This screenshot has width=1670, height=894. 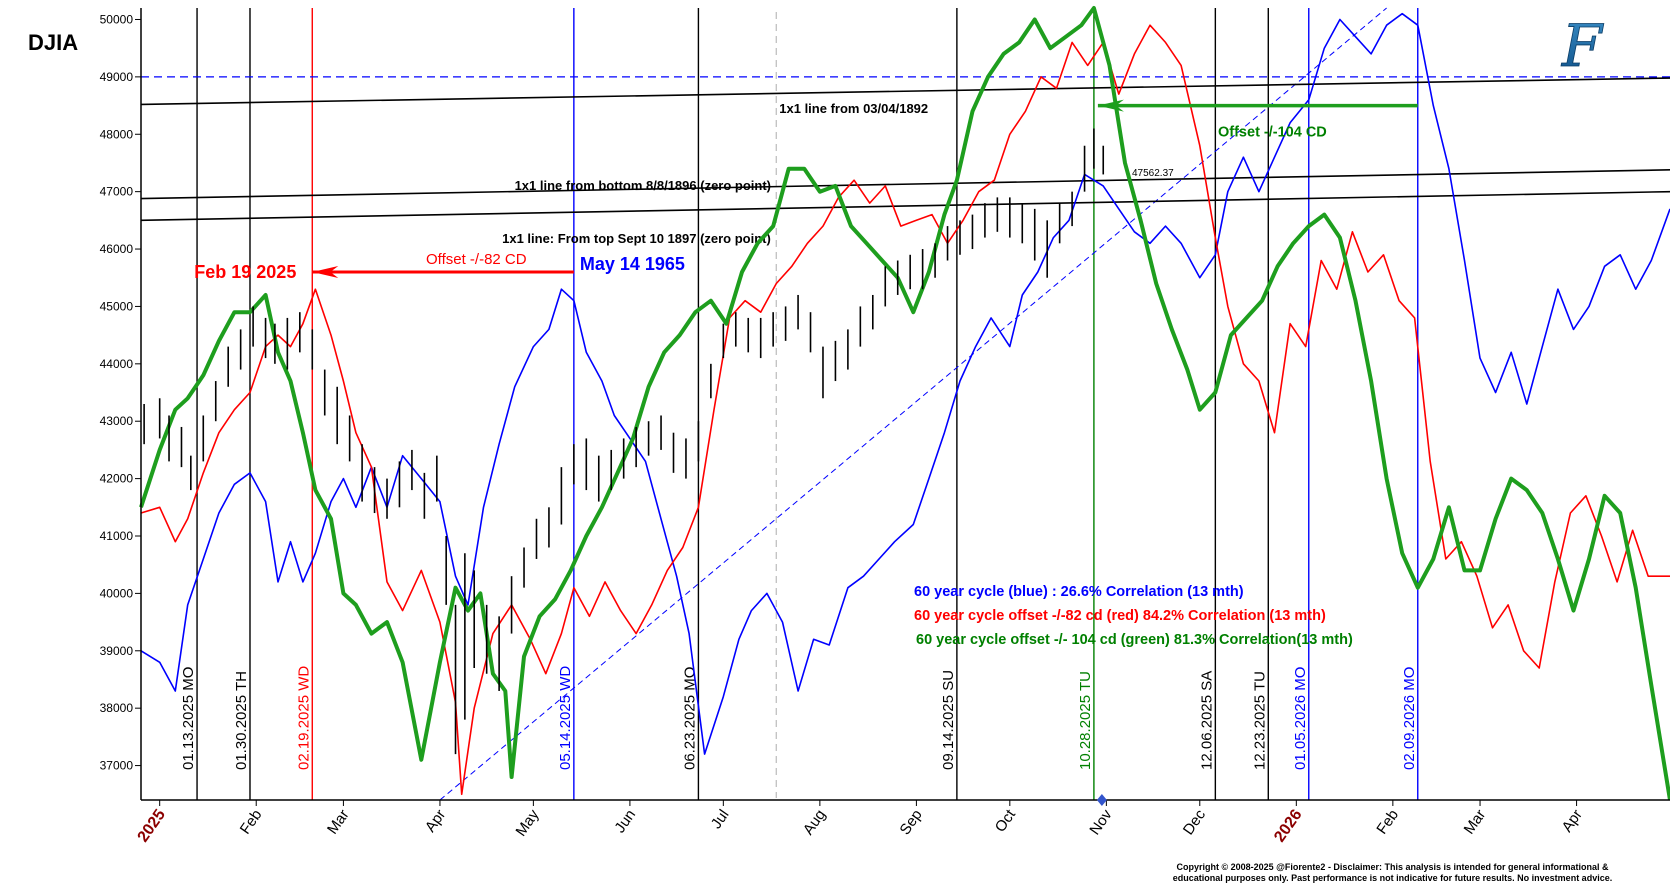 I want to click on y-tick-label: 39000, so click(x=117, y=651).